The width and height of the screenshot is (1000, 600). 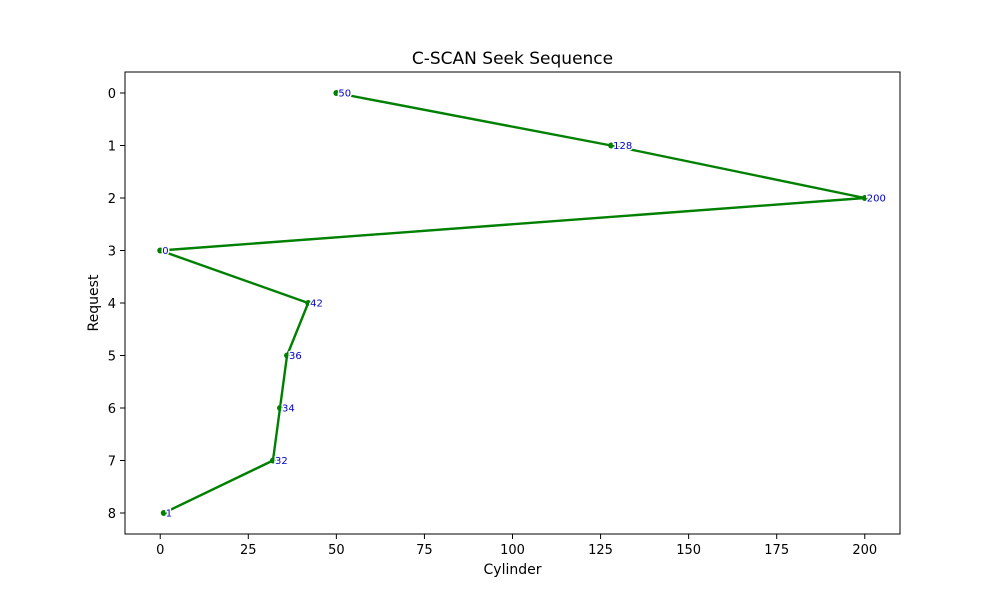 What do you see at coordinates (112, 514) in the screenshot?
I see `y-tick-label: 8` at bounding box center [112, 514].